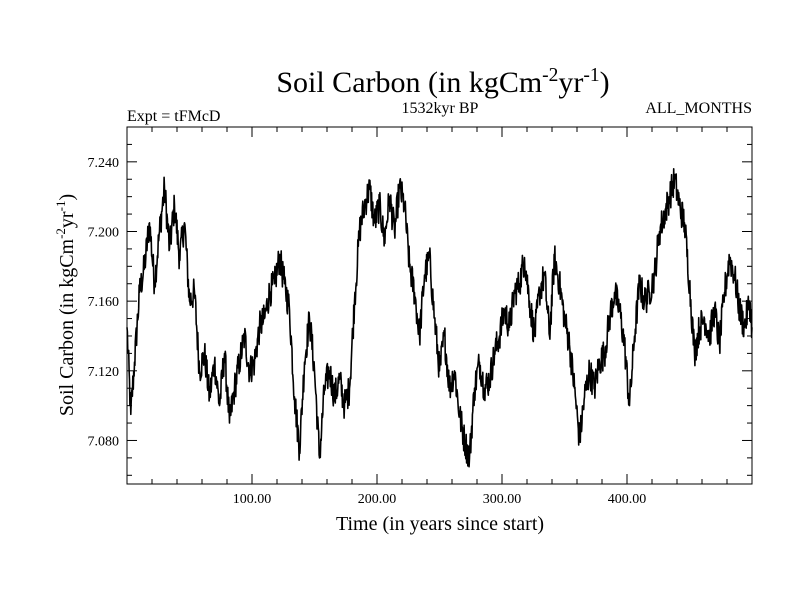 The image size is (800, 600). I want to click on chart-title-sup-2: -1, so click(591, 75).